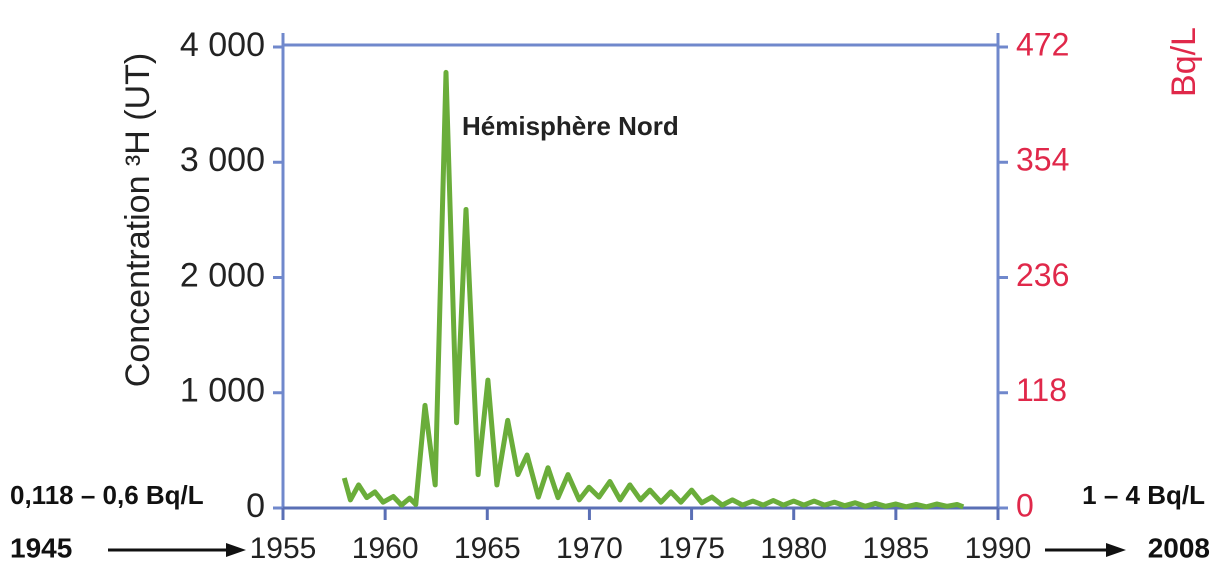 The height and width of the screenshot is (572, 1221). What do you see at coordinates (222, 160) in the screenshot?
I see `y-tick-label: 3 000` at bounding box center [222, 160].